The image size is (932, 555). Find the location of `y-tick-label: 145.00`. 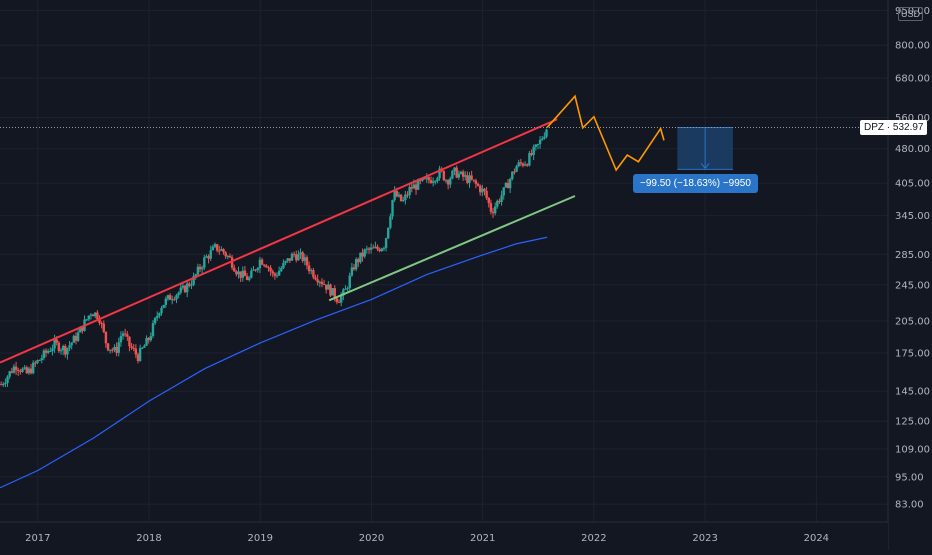

y-tick-label: 145.00 is located at coordinates (912, 392).